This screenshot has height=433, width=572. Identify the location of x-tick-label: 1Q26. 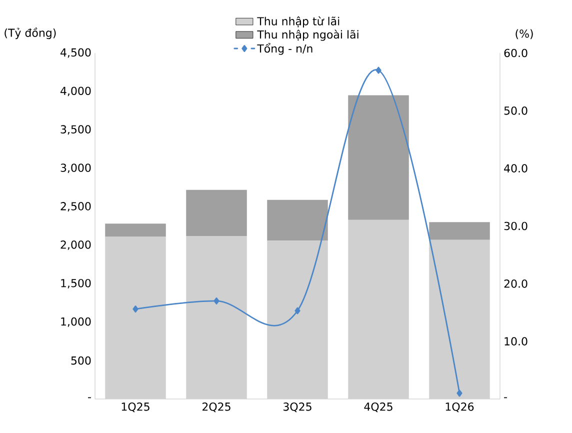
(460, 407).